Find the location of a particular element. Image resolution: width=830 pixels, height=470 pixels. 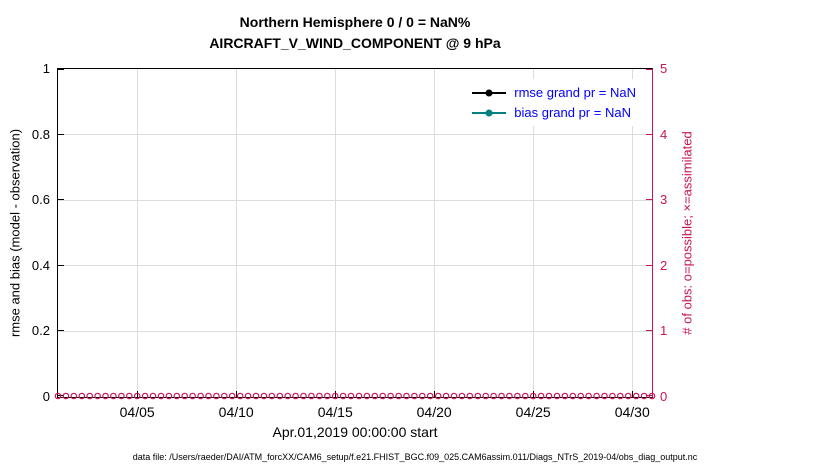

left-axis-tick-label: 1 is located at coordinates (46, 68).